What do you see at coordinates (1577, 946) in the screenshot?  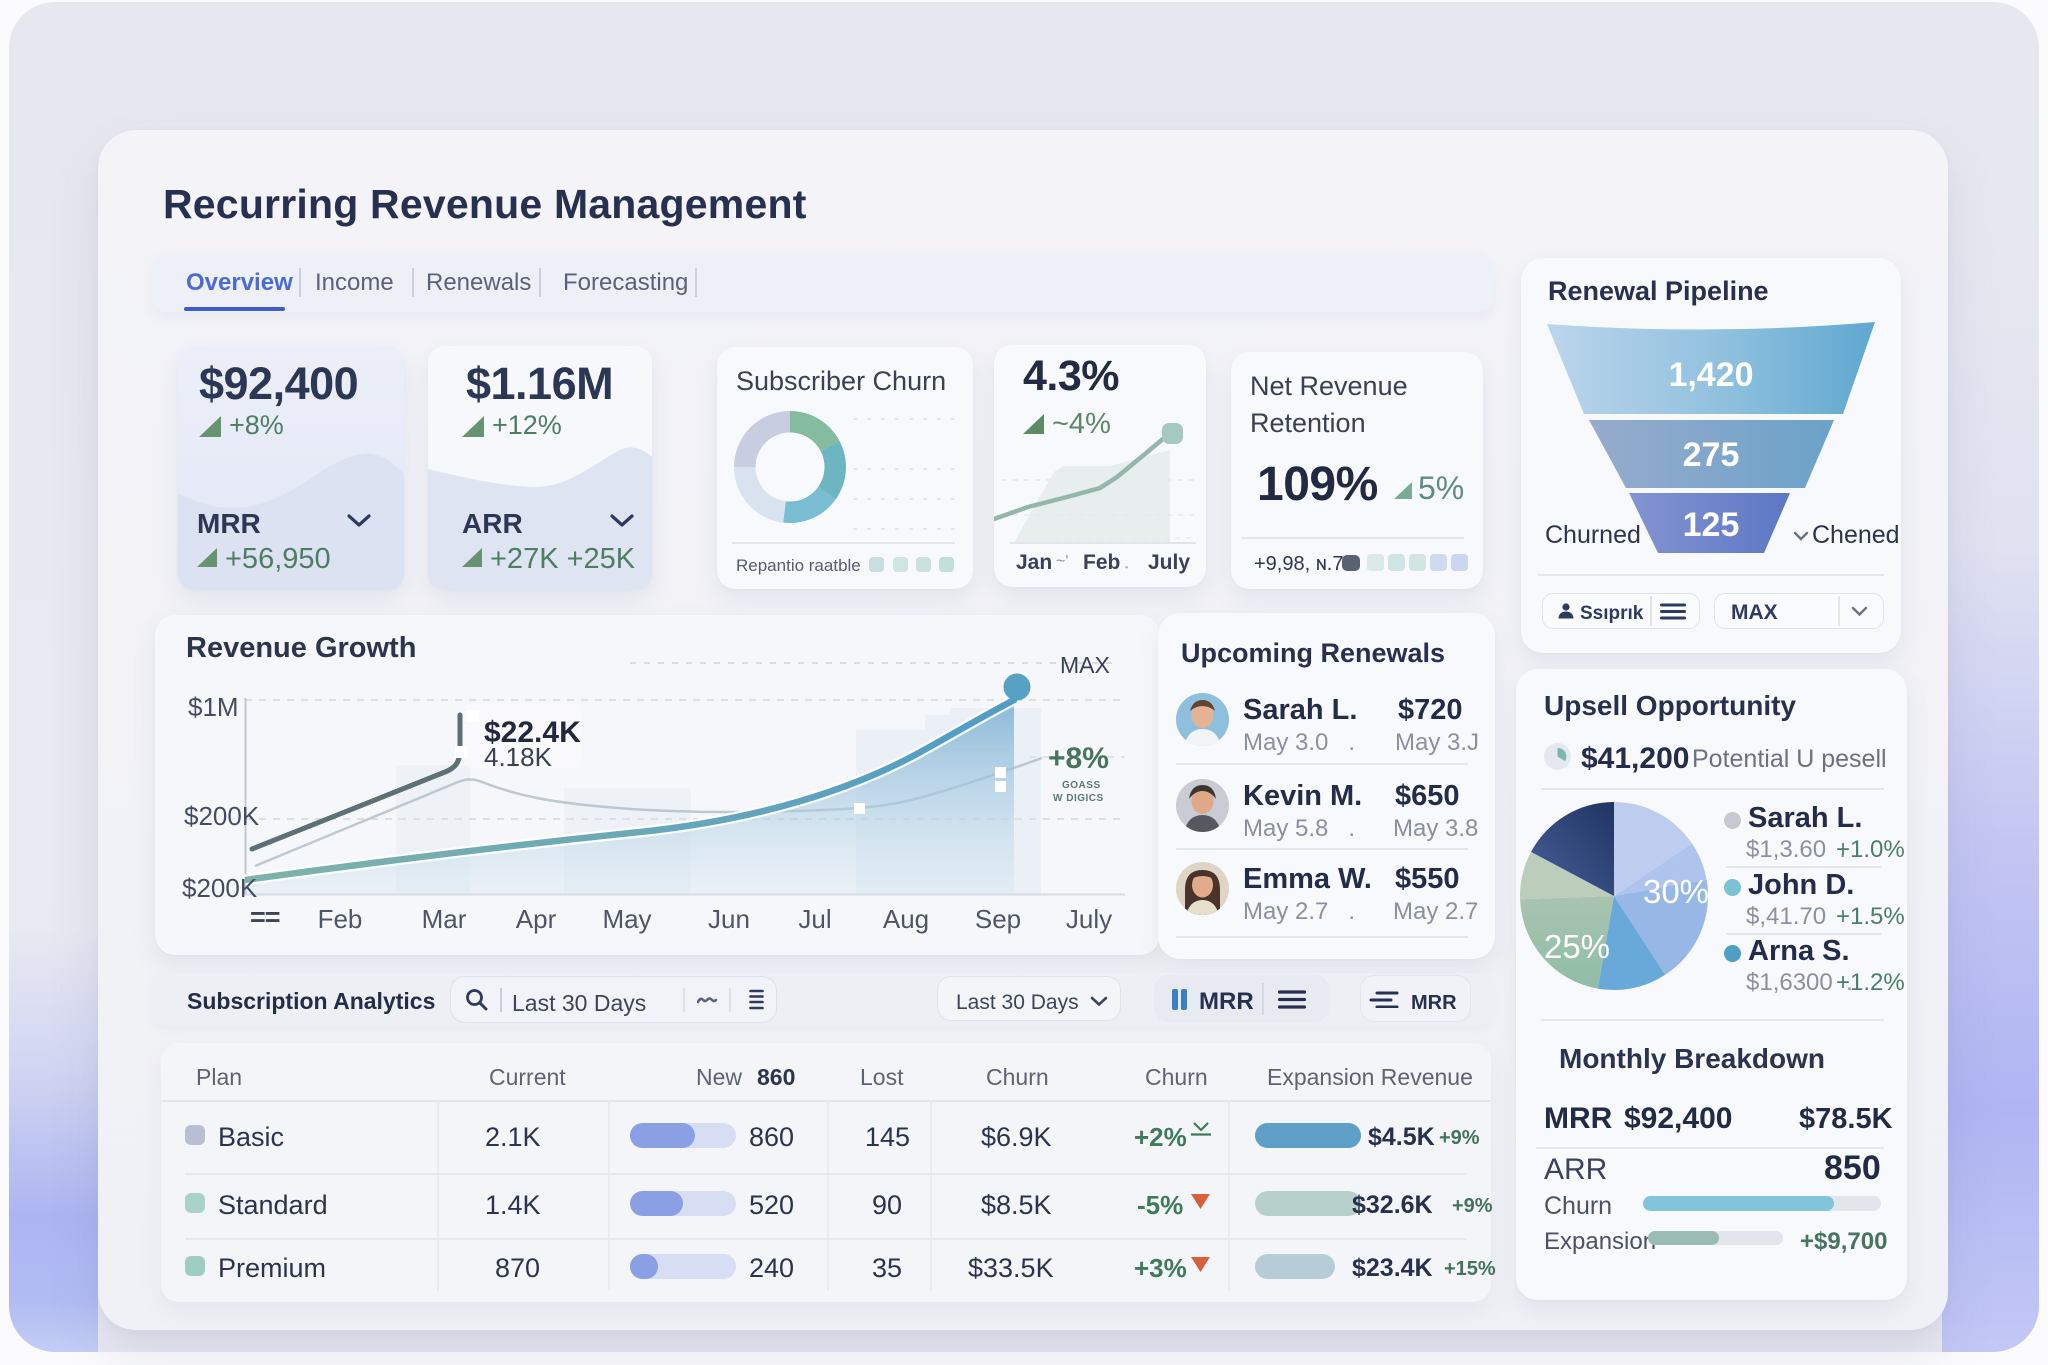 I see `svg-text: 25%` at bounding box center [1577, 946].